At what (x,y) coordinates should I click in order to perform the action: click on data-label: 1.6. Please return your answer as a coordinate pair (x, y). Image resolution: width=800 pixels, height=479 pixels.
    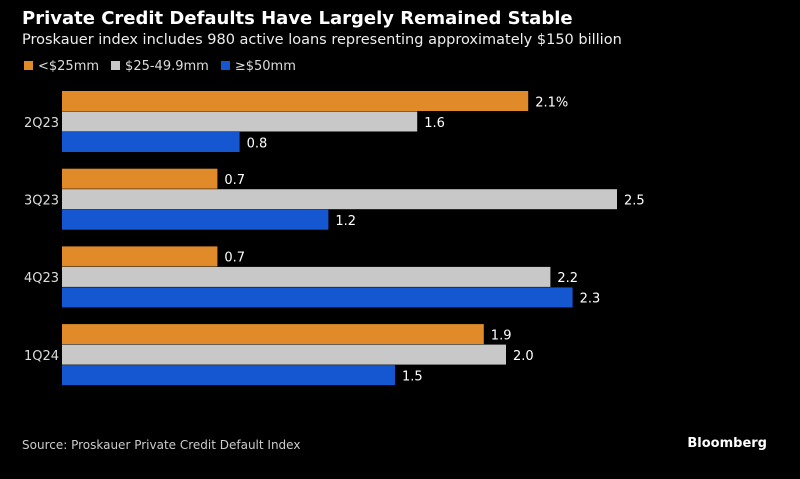
    Looking at the image, I should click on (434, 123).